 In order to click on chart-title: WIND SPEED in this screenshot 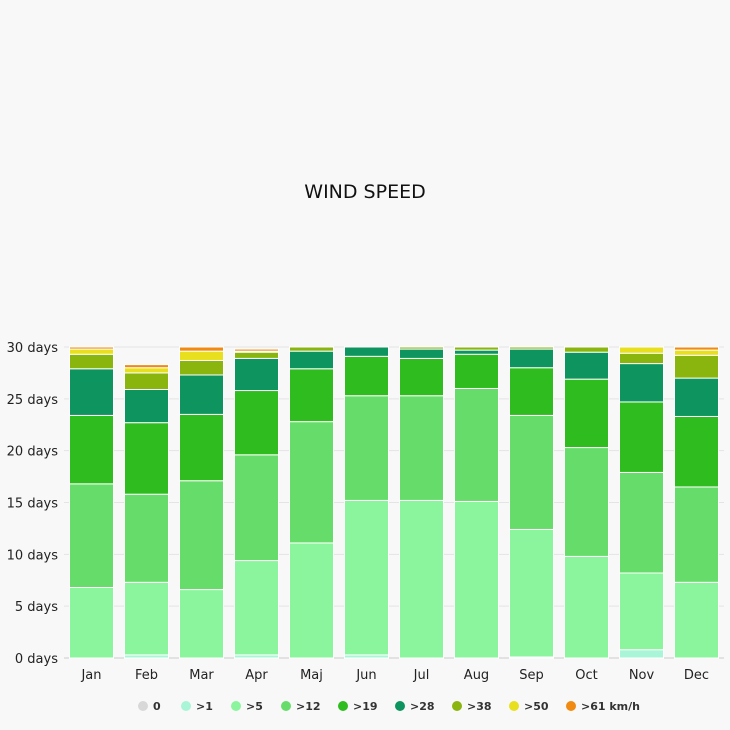, I will do `click(365, 192)`.